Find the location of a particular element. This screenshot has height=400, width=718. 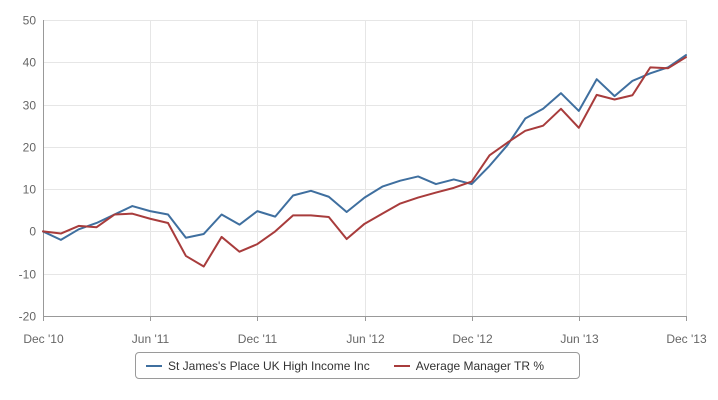

x-tick-label: Jun '11 is located at coordinates (151, 339).